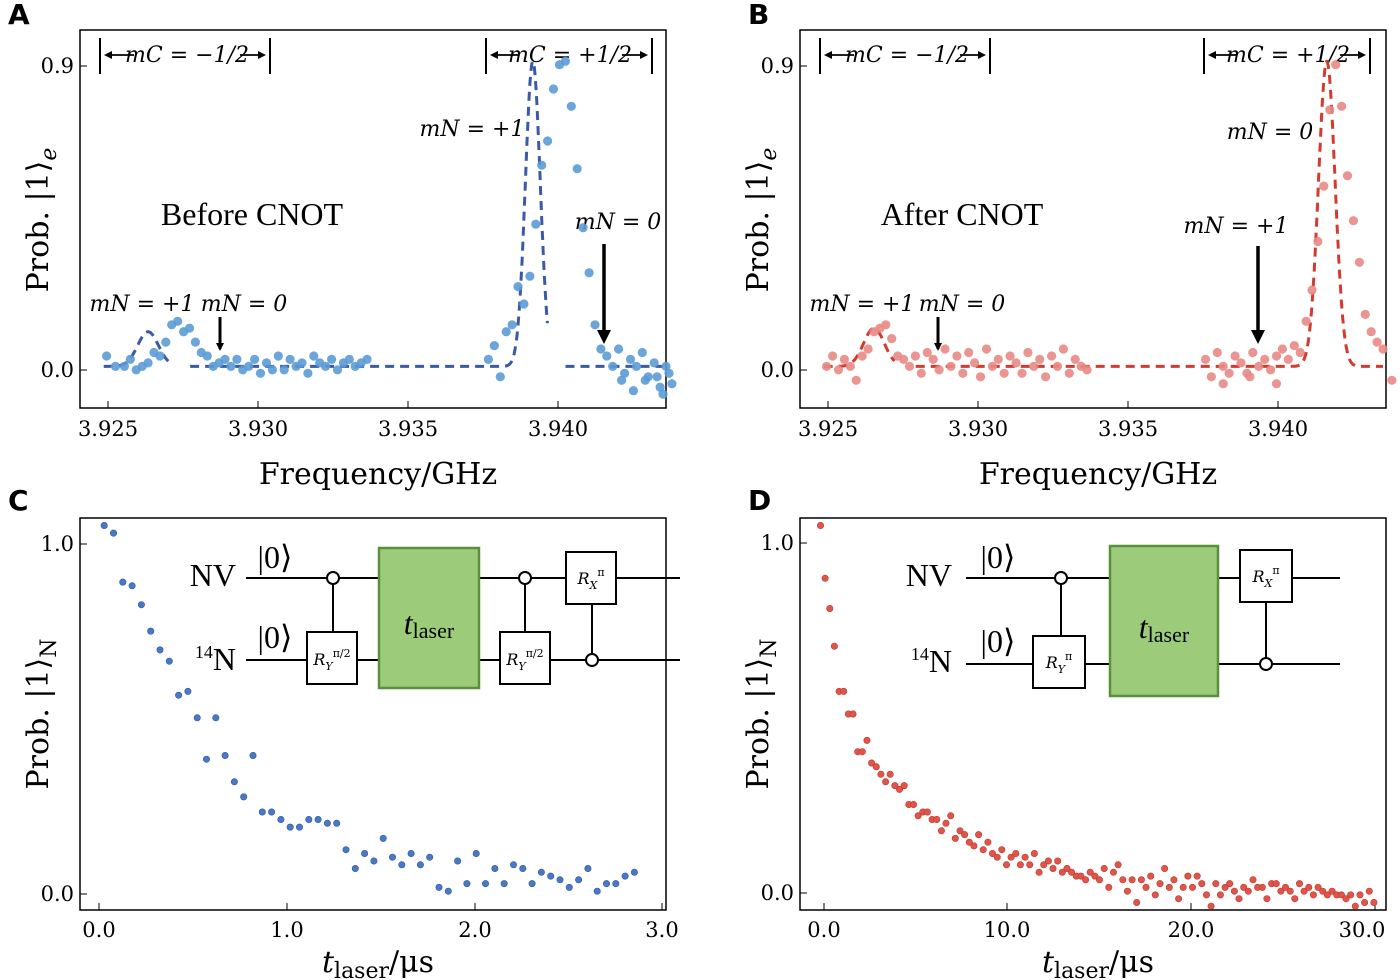 The image size is (1400, 980). I want to click on gate-ry-pi, so click(1059, 662).